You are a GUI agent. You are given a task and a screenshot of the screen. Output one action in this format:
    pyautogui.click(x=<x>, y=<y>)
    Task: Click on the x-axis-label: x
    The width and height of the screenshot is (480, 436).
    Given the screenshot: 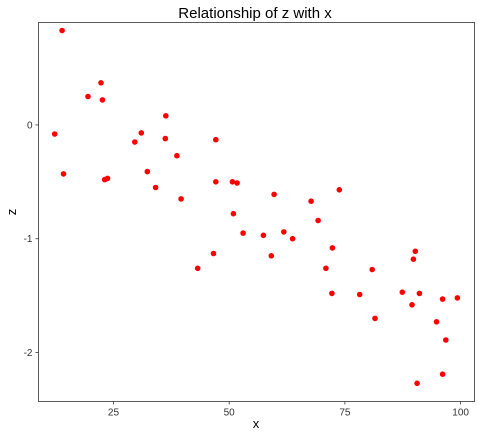 What is the action you would take?
    pyautogui.click(x=256, y=423)
    